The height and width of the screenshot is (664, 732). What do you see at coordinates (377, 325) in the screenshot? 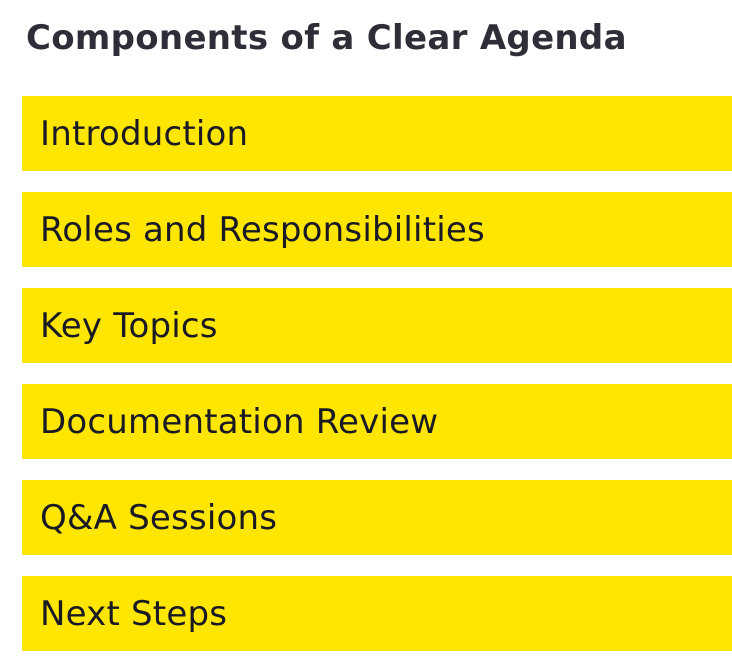
I see `agenda-item-key-topics: Key Topics` at bounding box center [377, 325].